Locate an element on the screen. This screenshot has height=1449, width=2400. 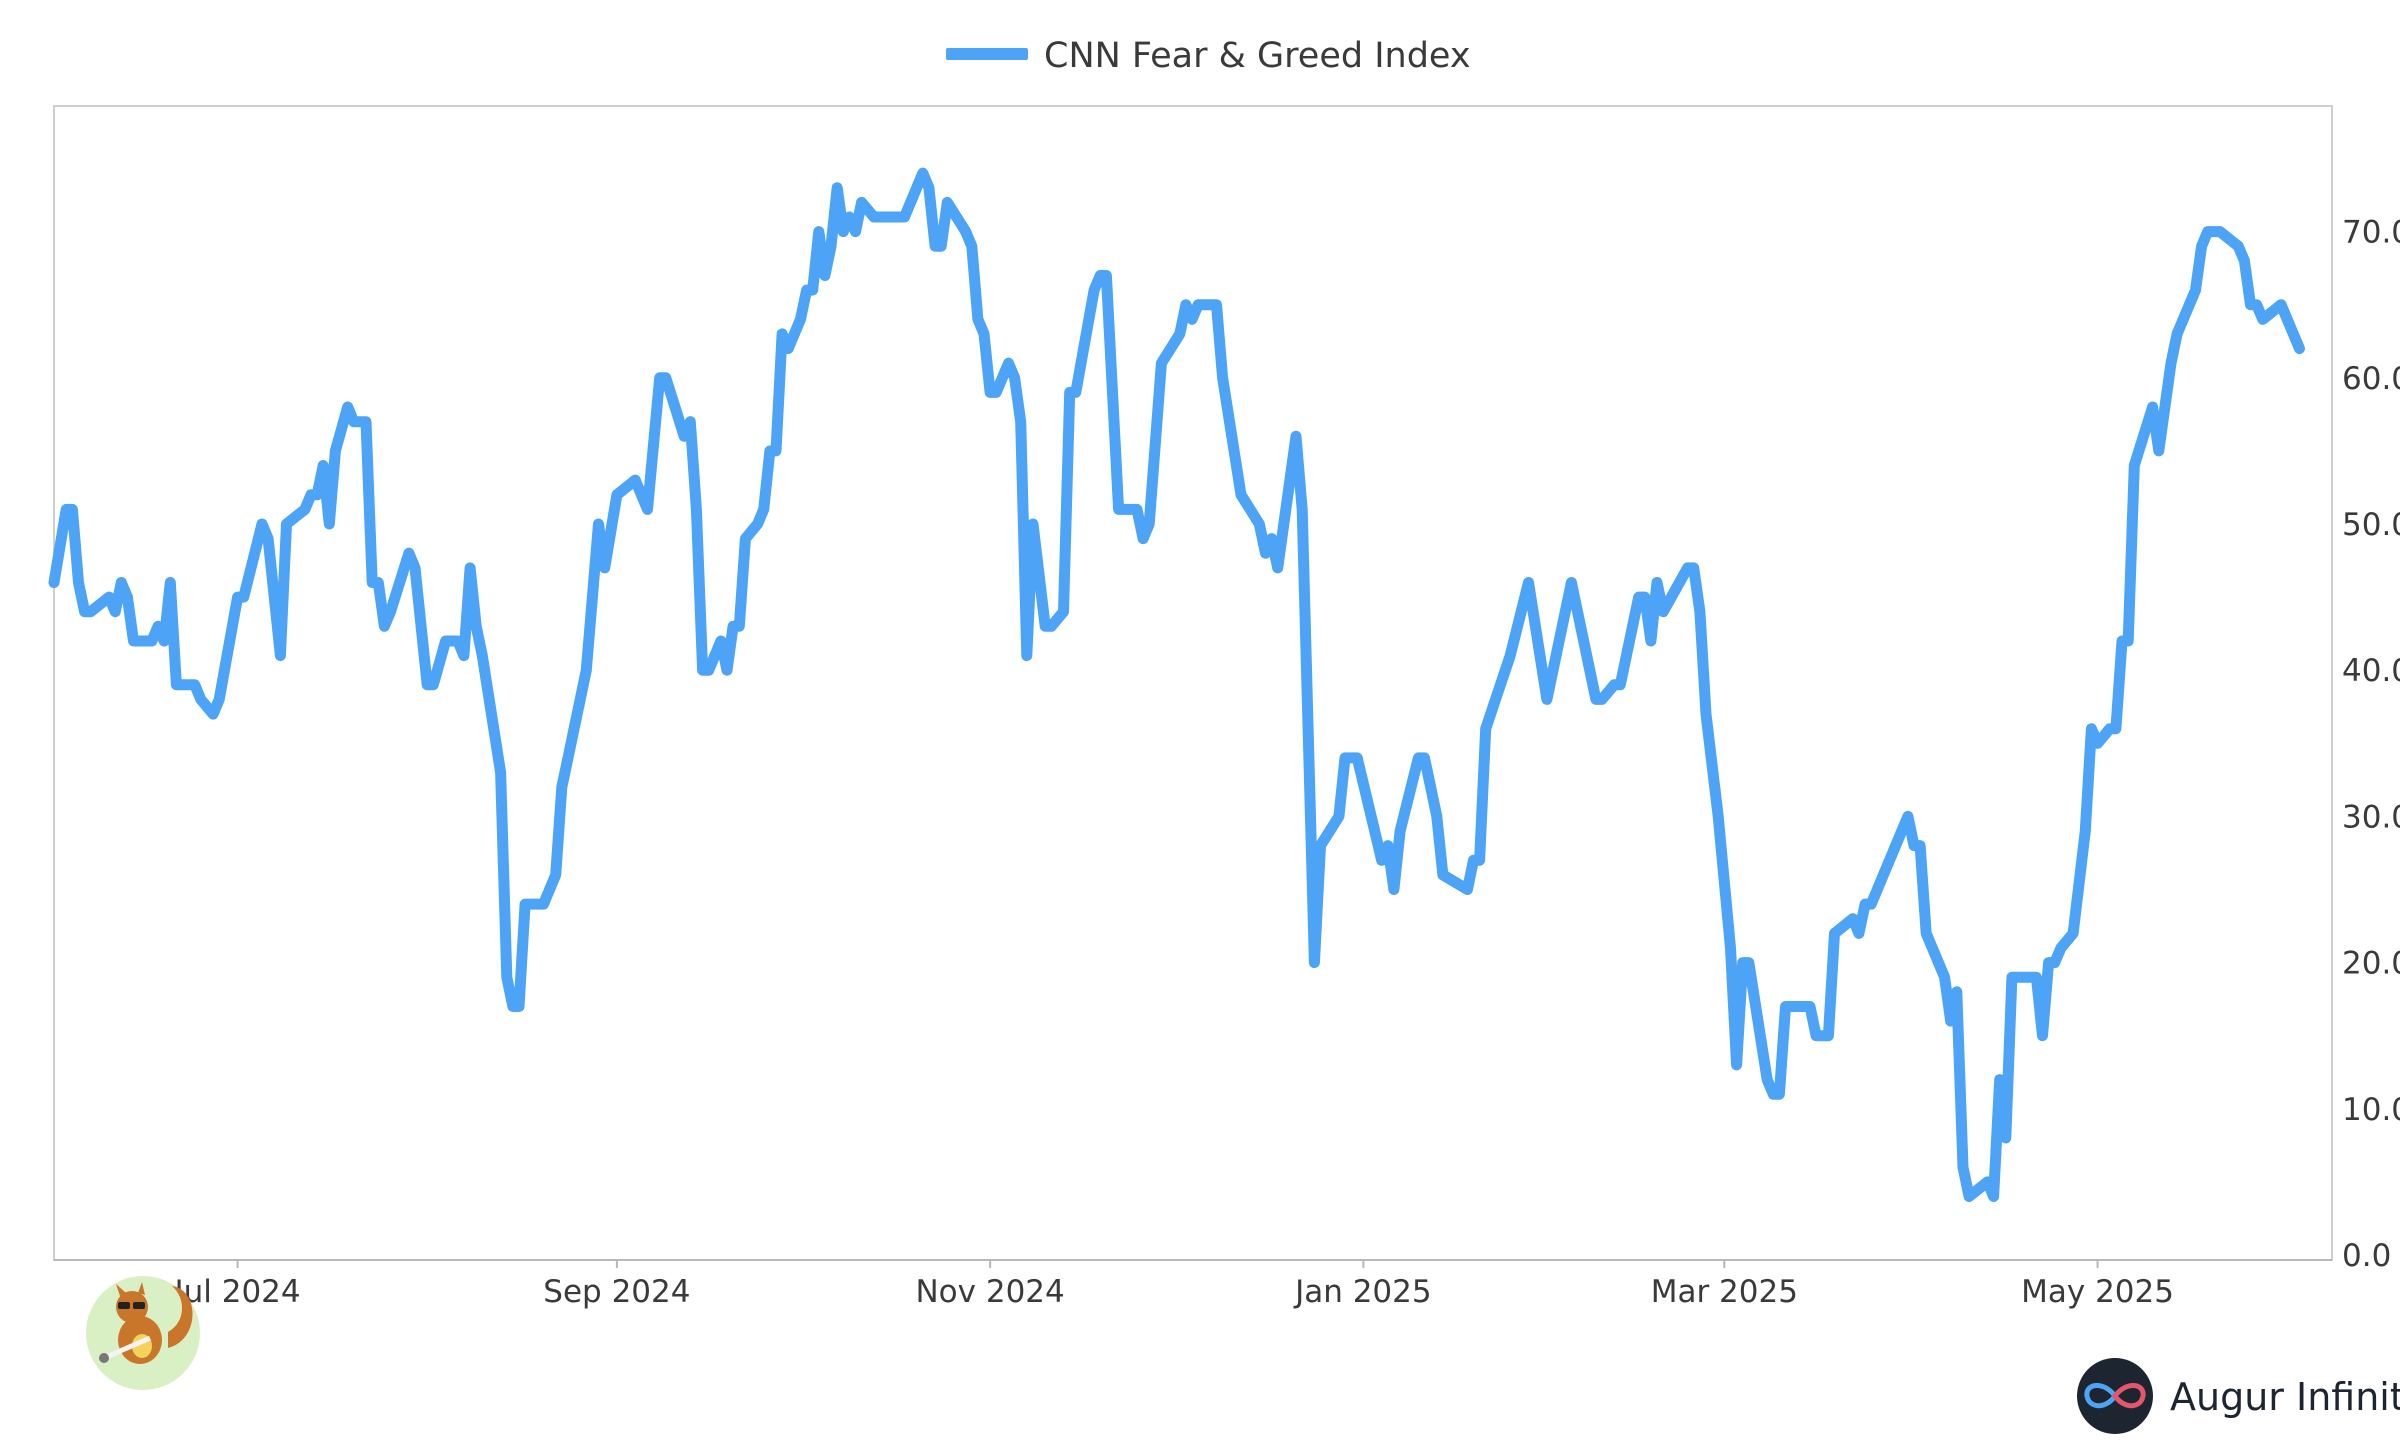
infinity-logo-icon is located at coordinates (2115, 1396).